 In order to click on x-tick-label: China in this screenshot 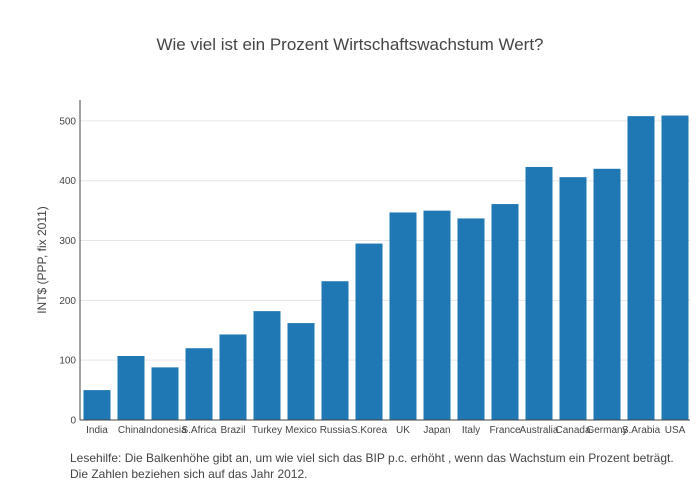, I will do `click(131, 430)`.